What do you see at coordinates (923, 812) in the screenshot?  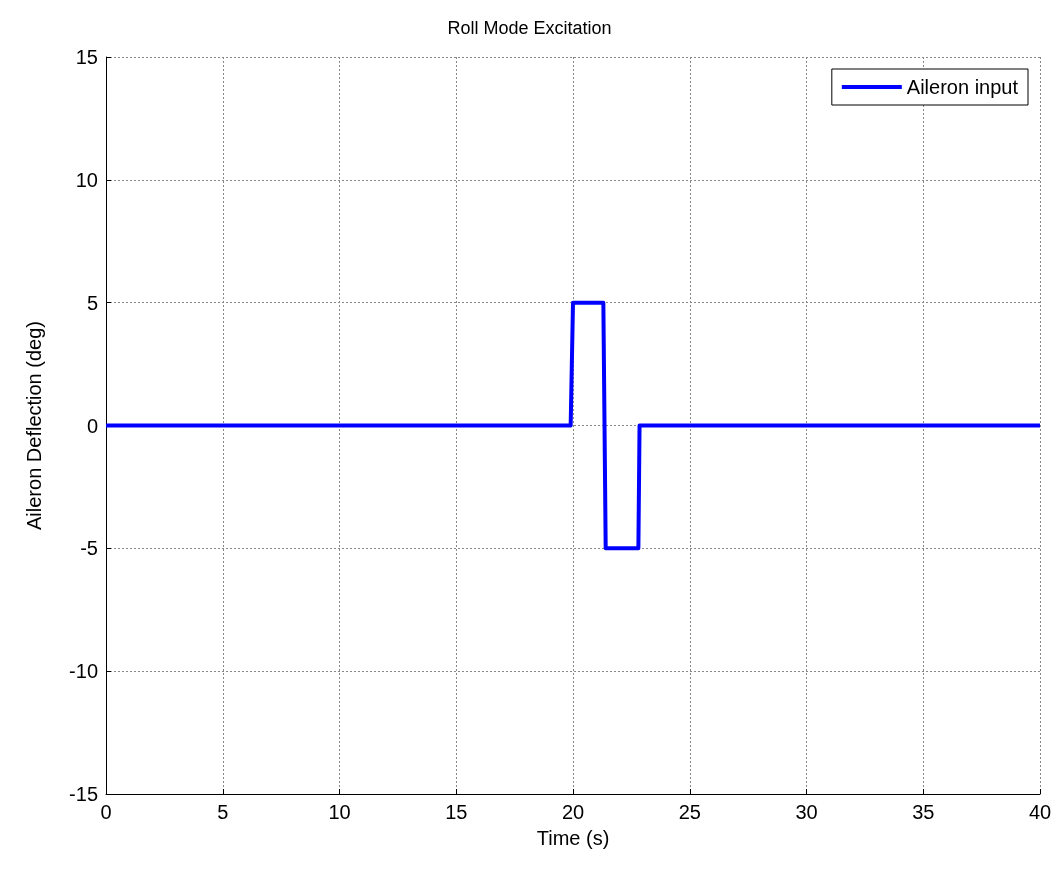 I see `x-tick-label: 35` at bounding box center [923, 812].